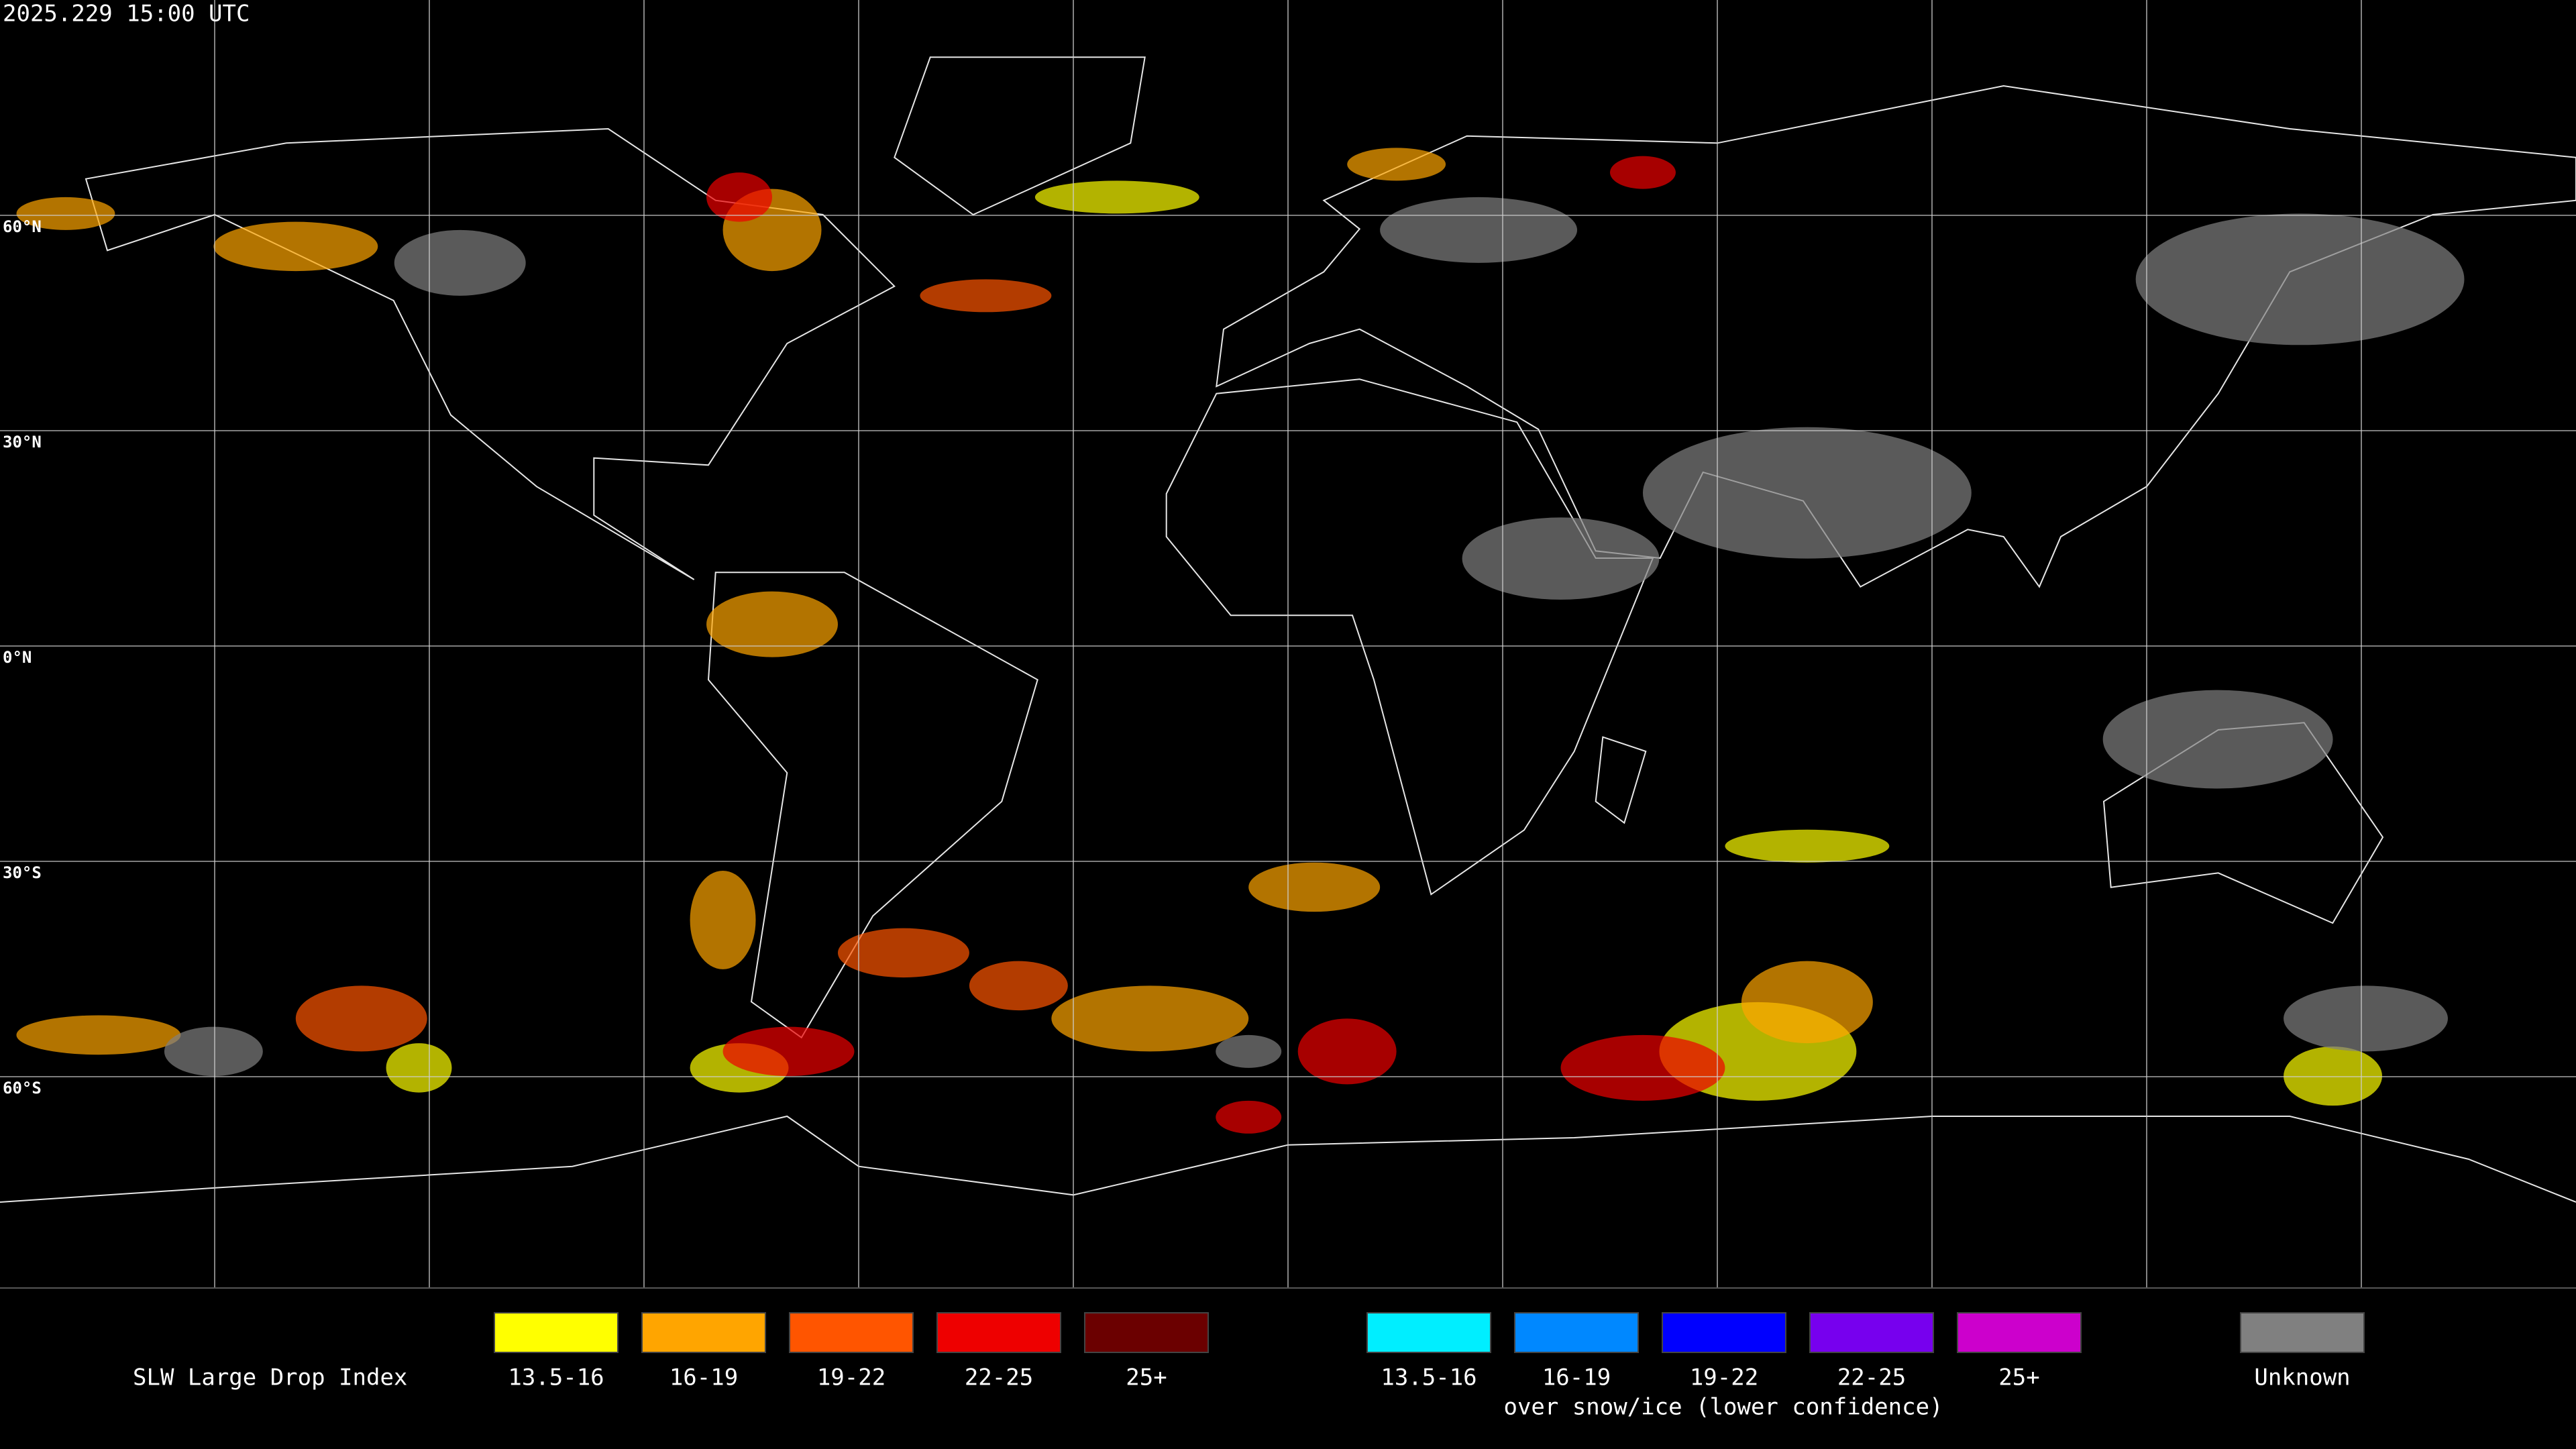  Describe the element at coordinates (126, 14) in the screenshot. I see `timestamp: 2025.229 15:00 UTC` at that location.